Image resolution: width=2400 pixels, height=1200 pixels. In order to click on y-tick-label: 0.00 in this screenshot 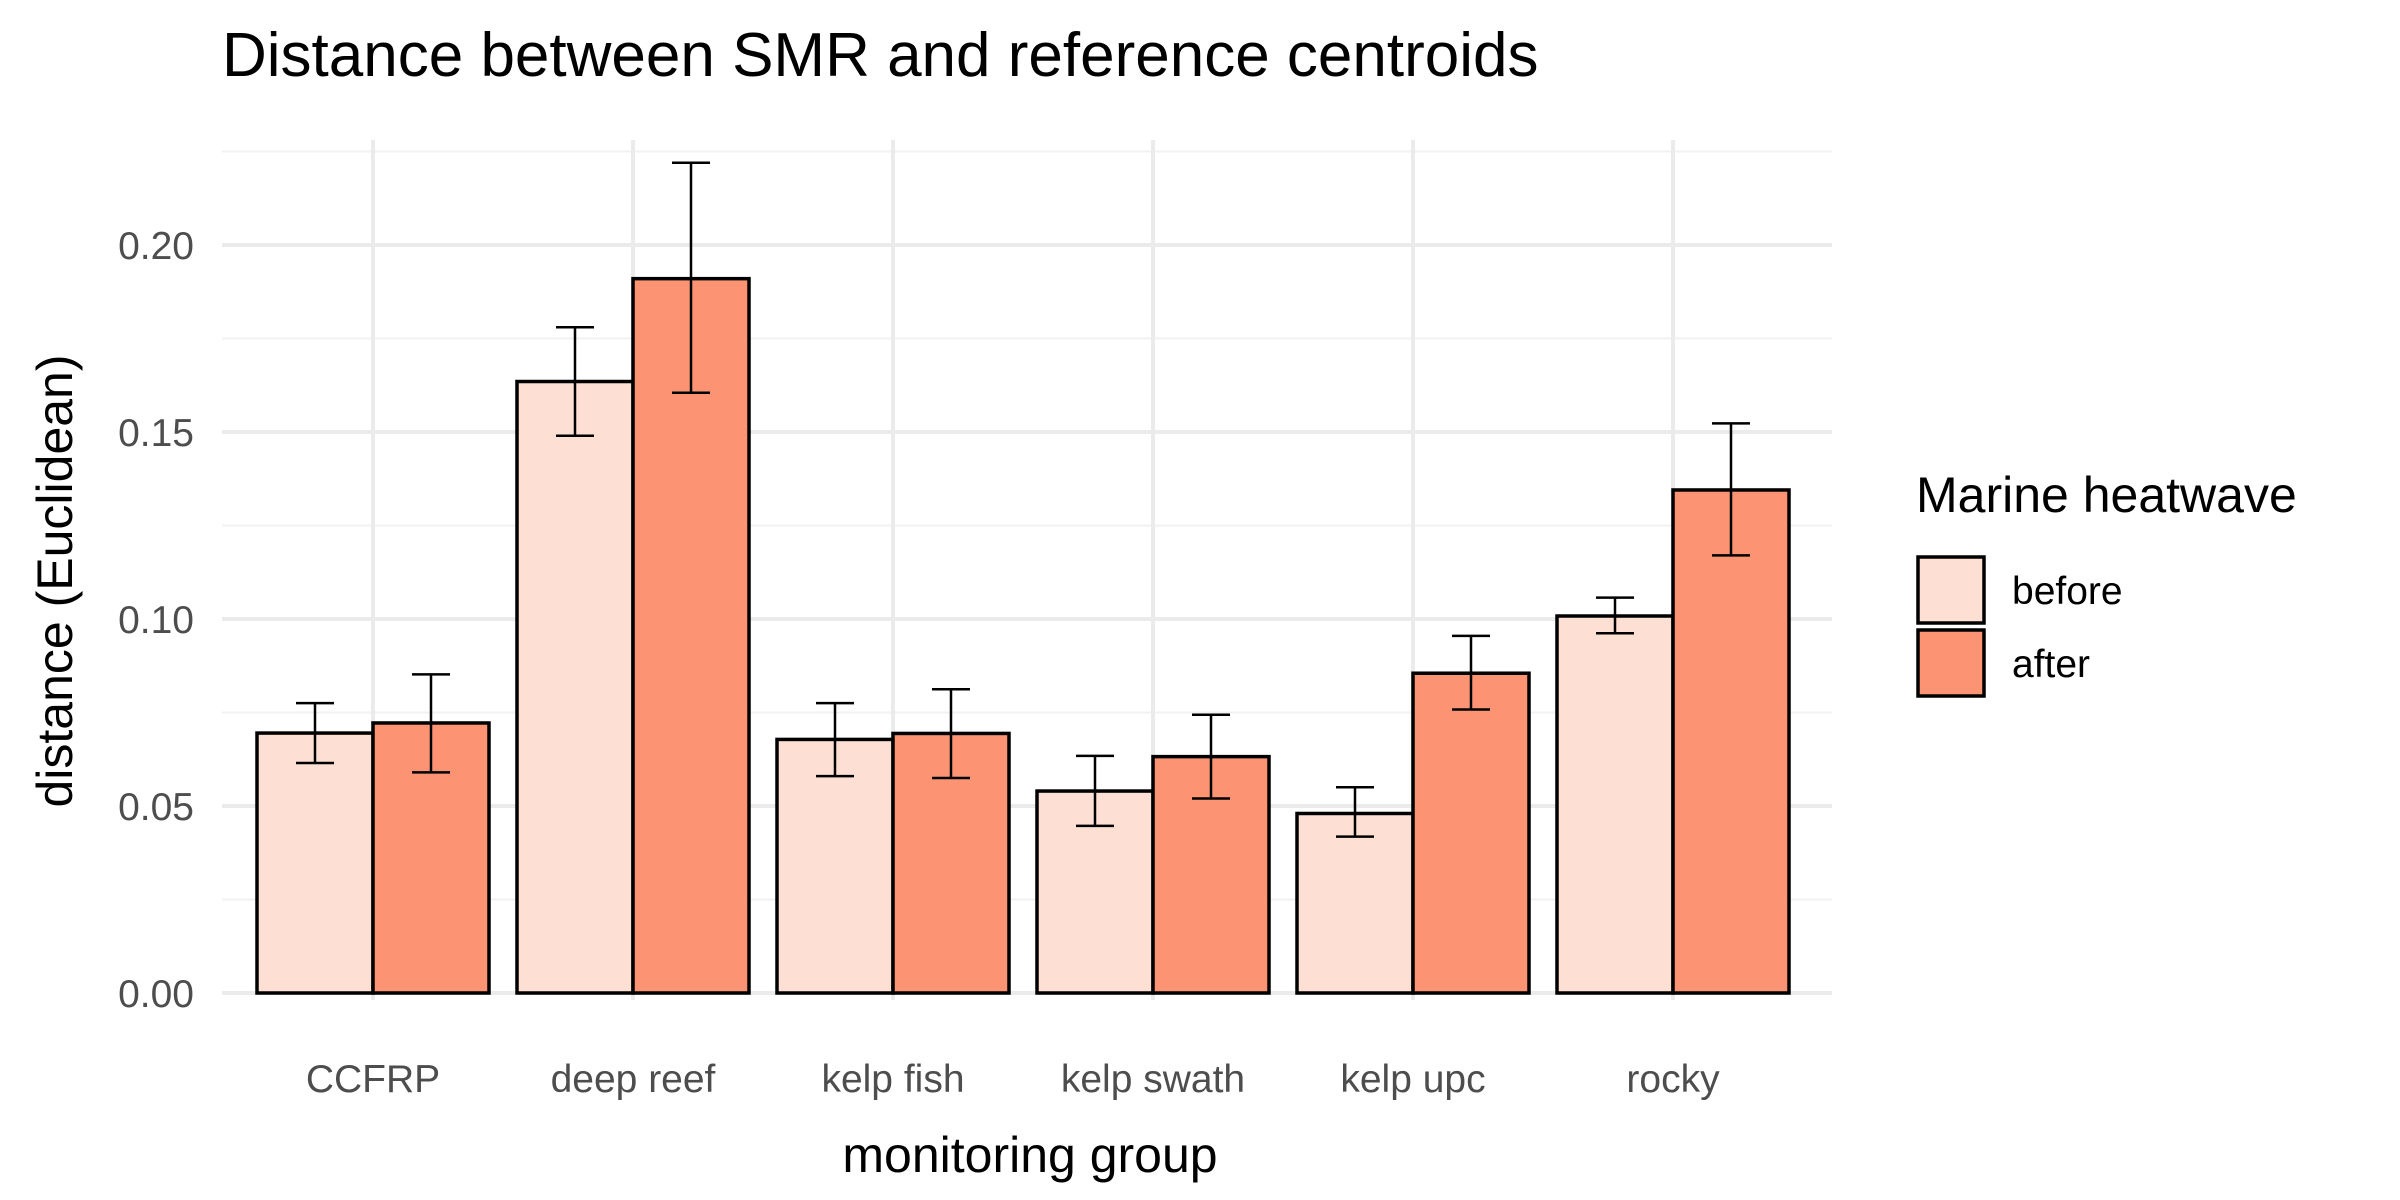, I will do `click(156, 994)`.